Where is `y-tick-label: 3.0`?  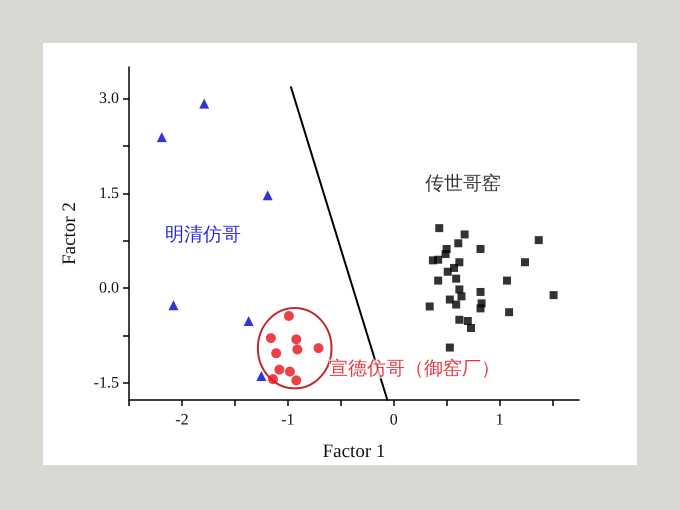 y-tick-label: 3.0 is located at coordinates (109, 99).